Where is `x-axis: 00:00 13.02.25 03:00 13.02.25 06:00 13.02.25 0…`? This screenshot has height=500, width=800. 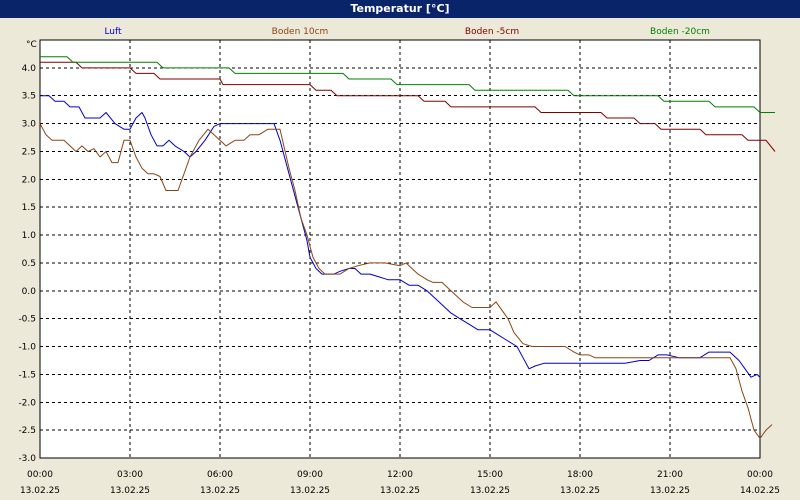
x-axis: 00:00 13.02.25 03:00 13.02.25 06:00 13.02.25 0… is located at coordinates (400, 483).